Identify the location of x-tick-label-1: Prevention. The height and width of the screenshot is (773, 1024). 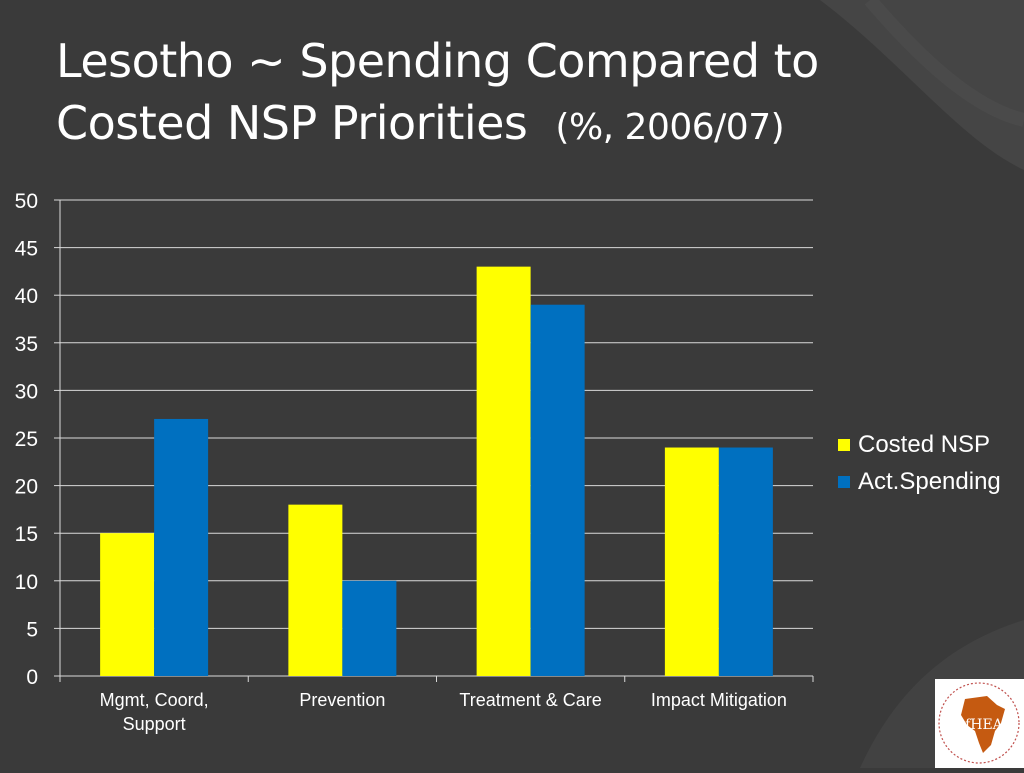
(342, 700).